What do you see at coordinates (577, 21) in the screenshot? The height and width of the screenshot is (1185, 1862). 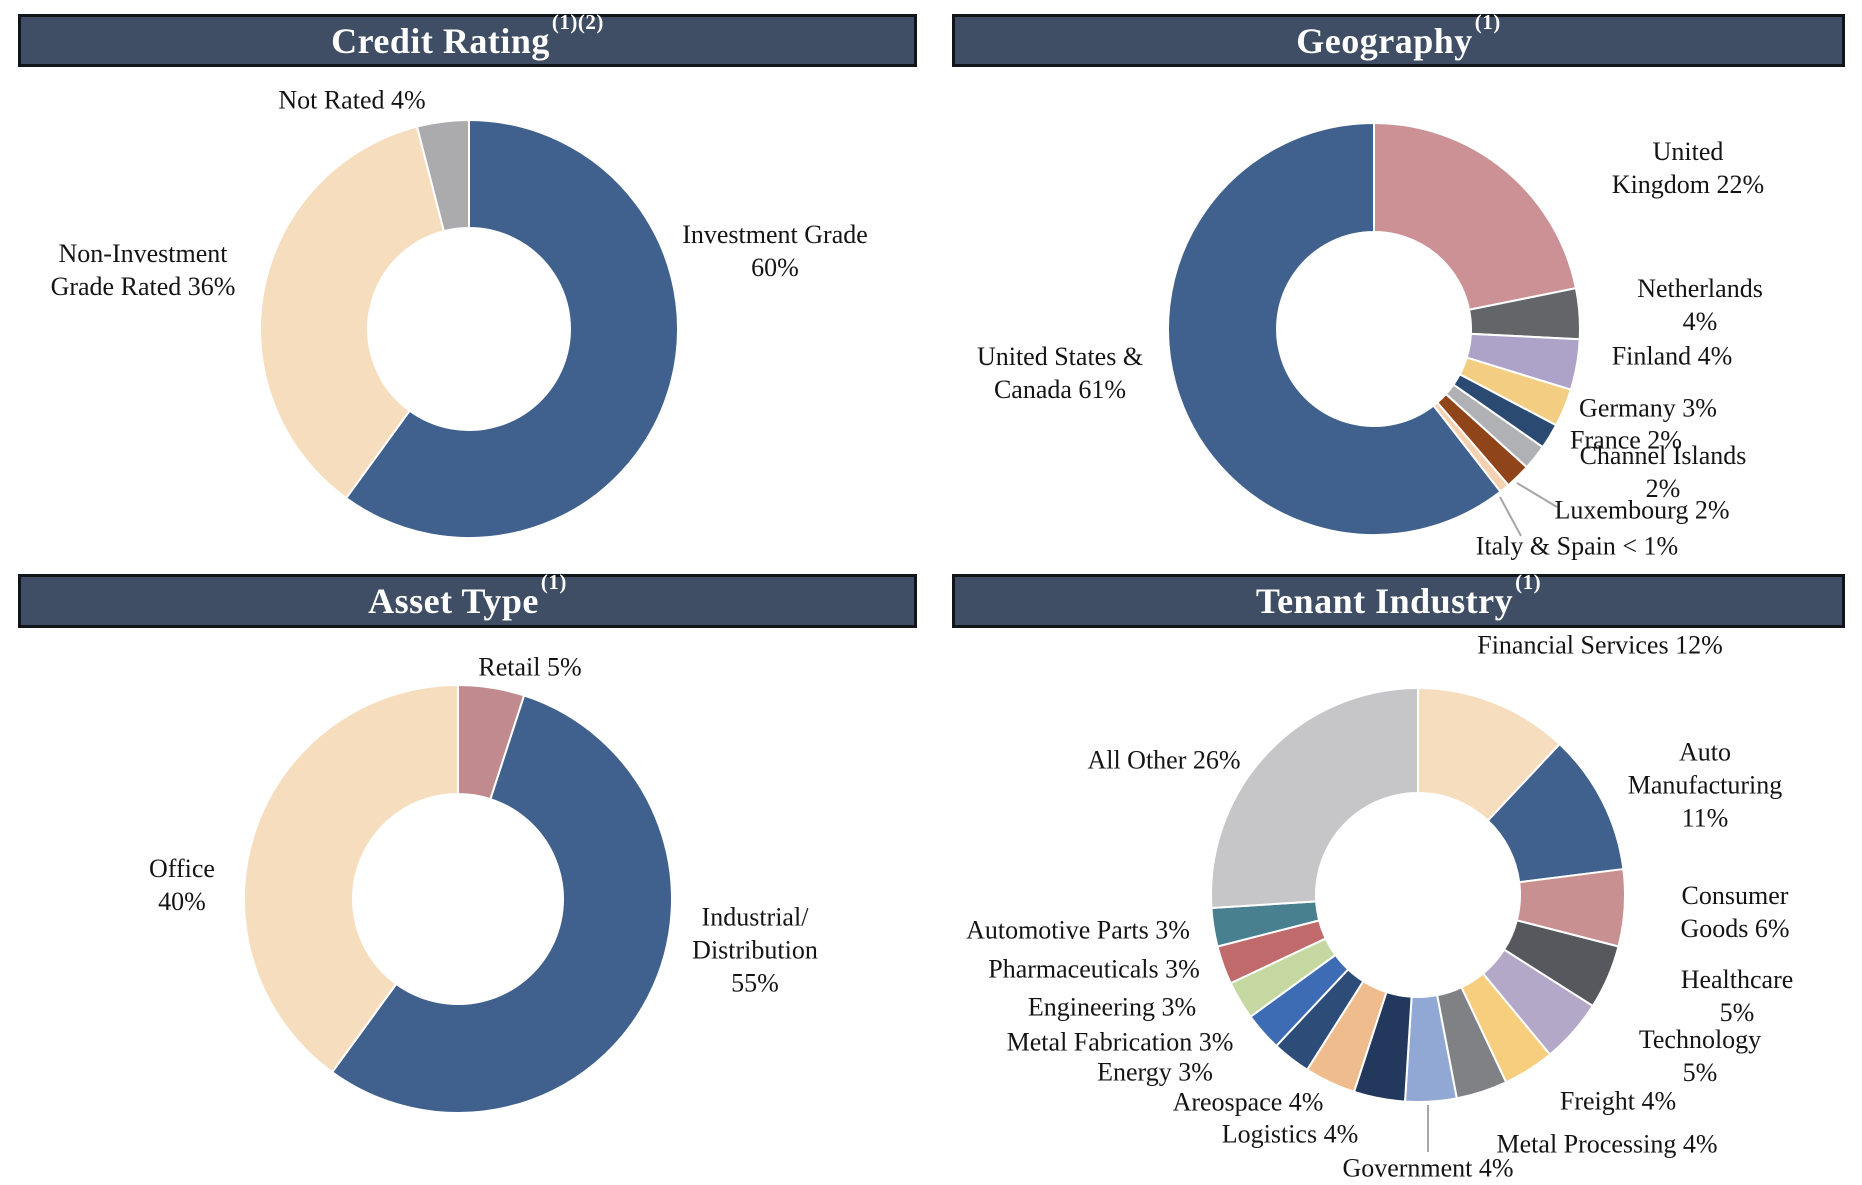 I see `chart-title-footnote: (1)(2)` at bounding box center [577, 21].